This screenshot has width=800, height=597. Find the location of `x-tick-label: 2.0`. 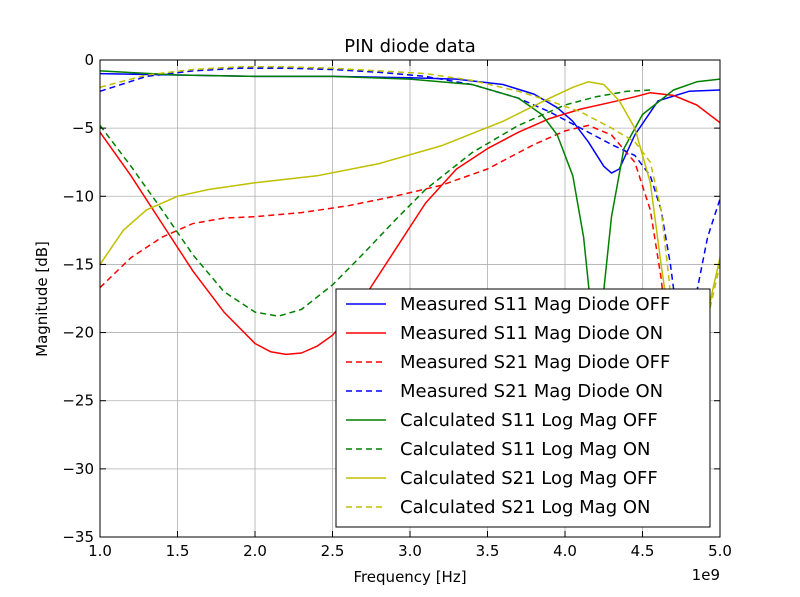

x-tick-label: 2.0 is located at coordinates (255, 551).